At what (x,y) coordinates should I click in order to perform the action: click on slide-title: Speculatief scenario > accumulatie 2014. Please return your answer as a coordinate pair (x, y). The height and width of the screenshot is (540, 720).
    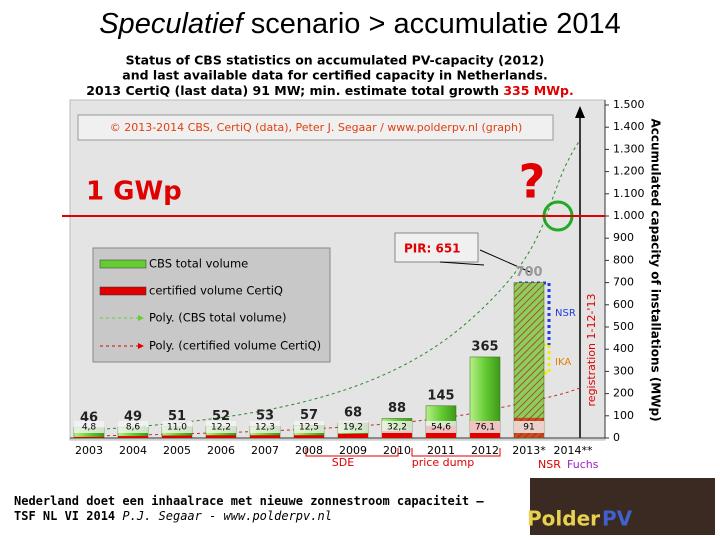
    Looking at the image, I should click on (360, 24).